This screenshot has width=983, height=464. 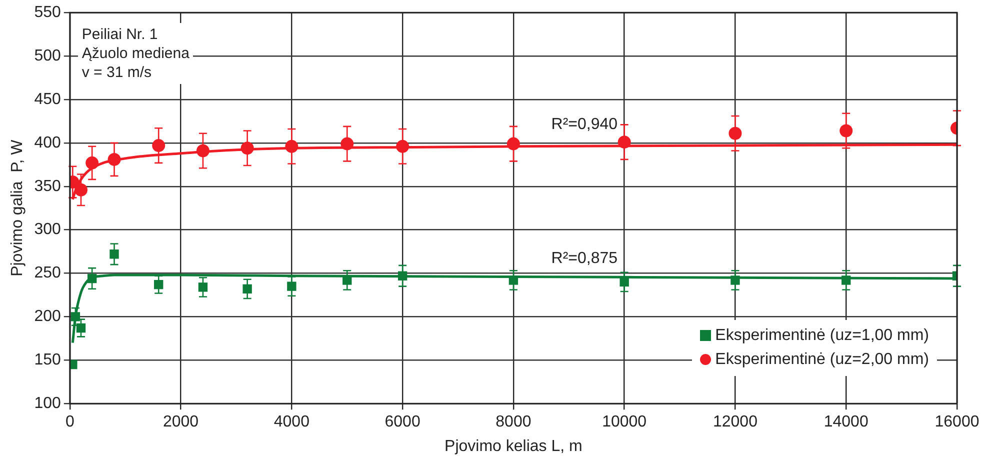 I want to click on annotation: Peiliai Nr. 1 Ąžuolo mediena v = 31 m/s, so click(x=136, y=53).